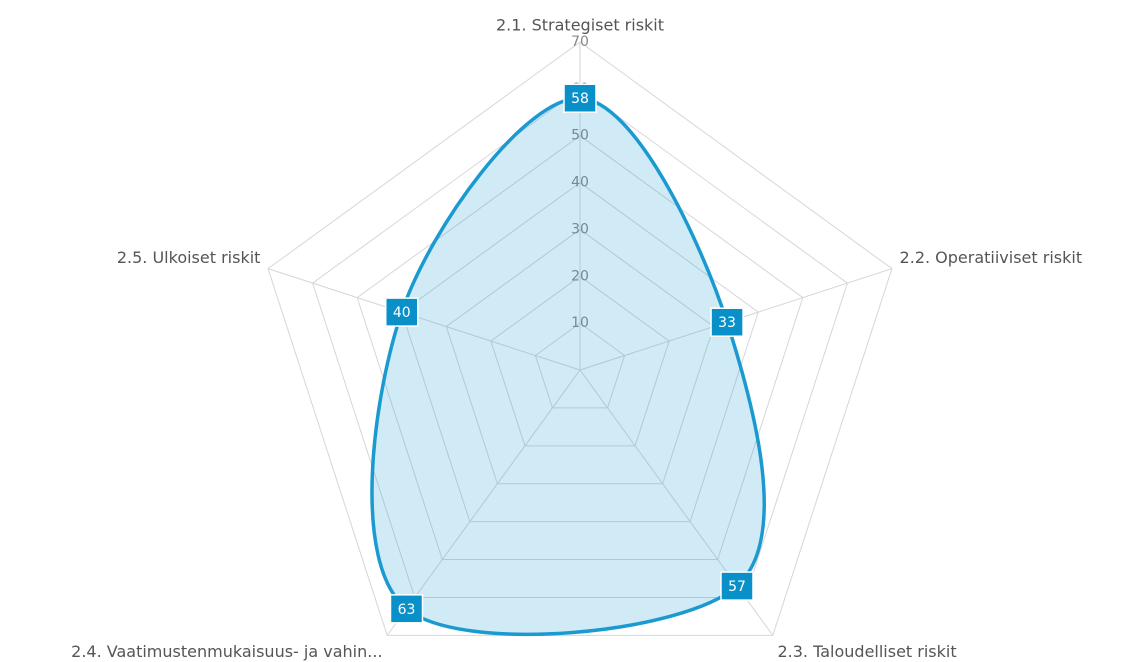  Describe the element at coordinates (580, 25) in the screenshot. I see `category-label: 2.1. Strategiset riskit` at that location.